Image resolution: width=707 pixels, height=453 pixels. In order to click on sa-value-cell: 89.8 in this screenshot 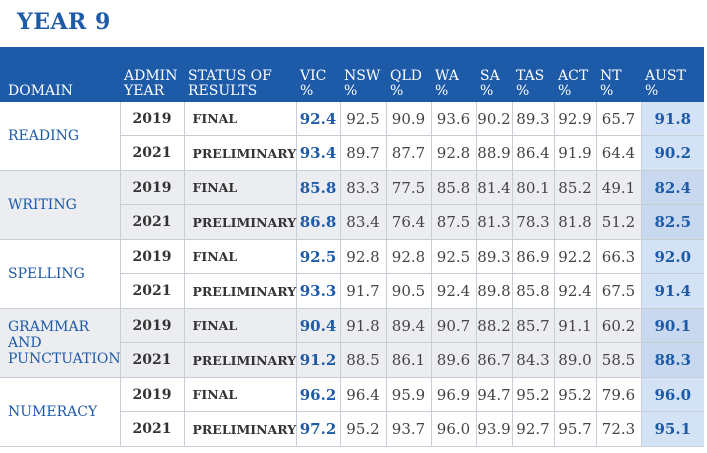, I will do `click(494, 291)`.